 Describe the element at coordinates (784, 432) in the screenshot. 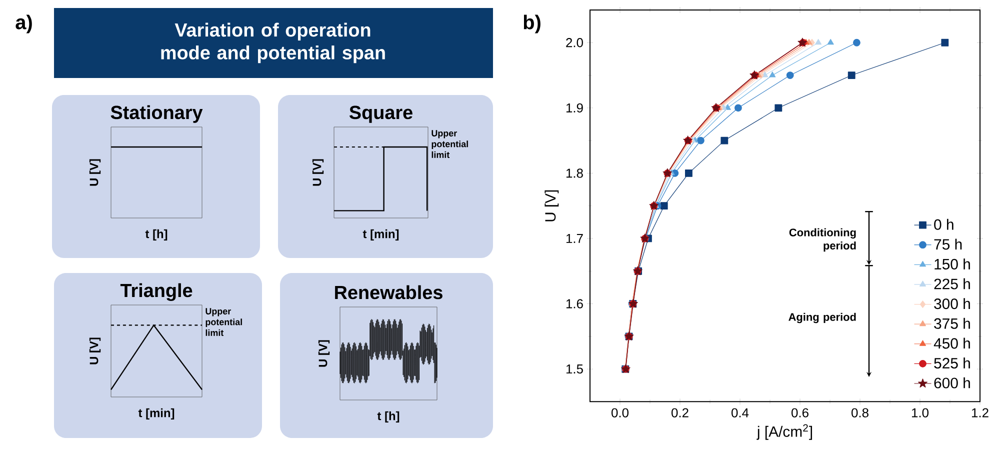

I see `x-axis-title: j [A/cm$^{2}$]` at that location.